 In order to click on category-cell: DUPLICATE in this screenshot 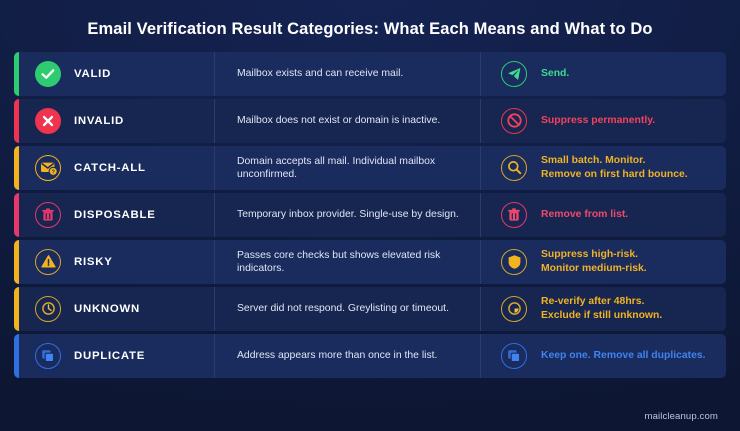, I will do `click(117, 355)`.